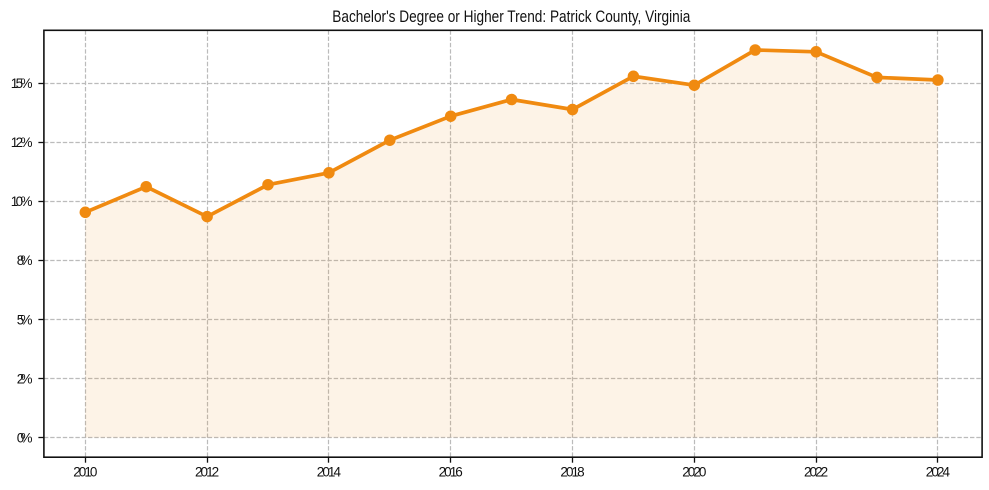 The image size is (989, 490). I want to click on svg-text: 0%, so click(25, 437).